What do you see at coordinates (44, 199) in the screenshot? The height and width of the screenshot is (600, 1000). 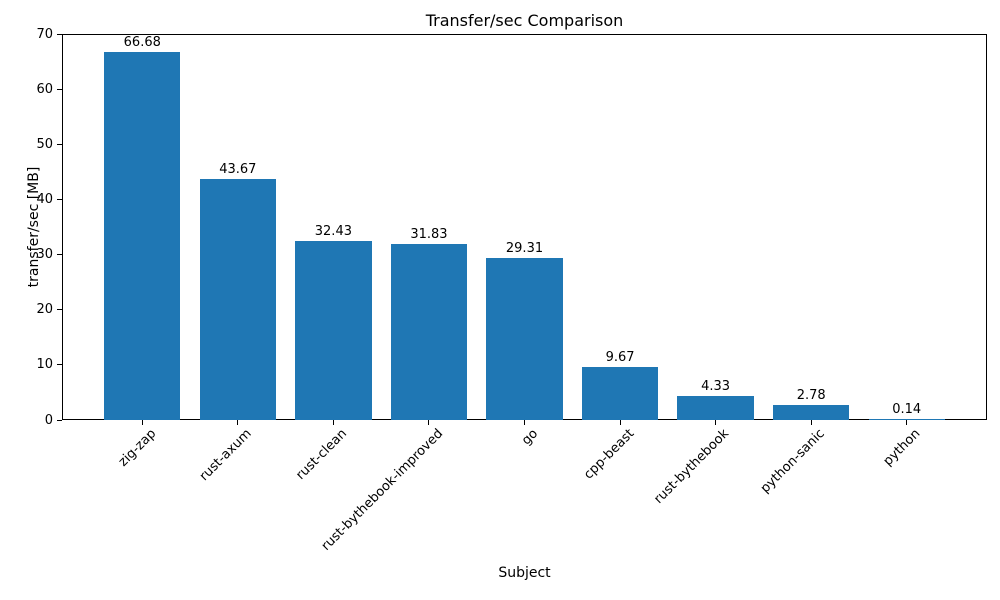 I see `y-tick-label: 40` at bounding box center [44, 199].